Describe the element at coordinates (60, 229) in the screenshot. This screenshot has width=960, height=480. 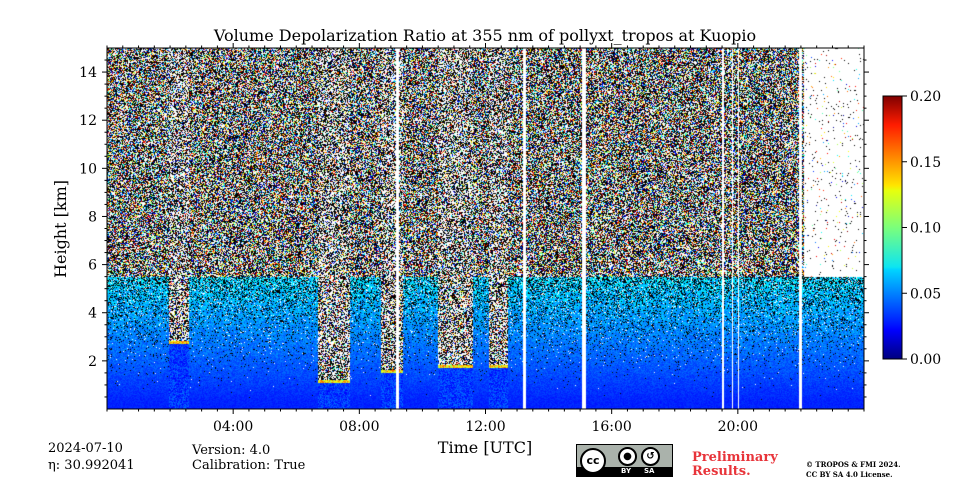
I see `y-axis-label: Height [km]` at that location.